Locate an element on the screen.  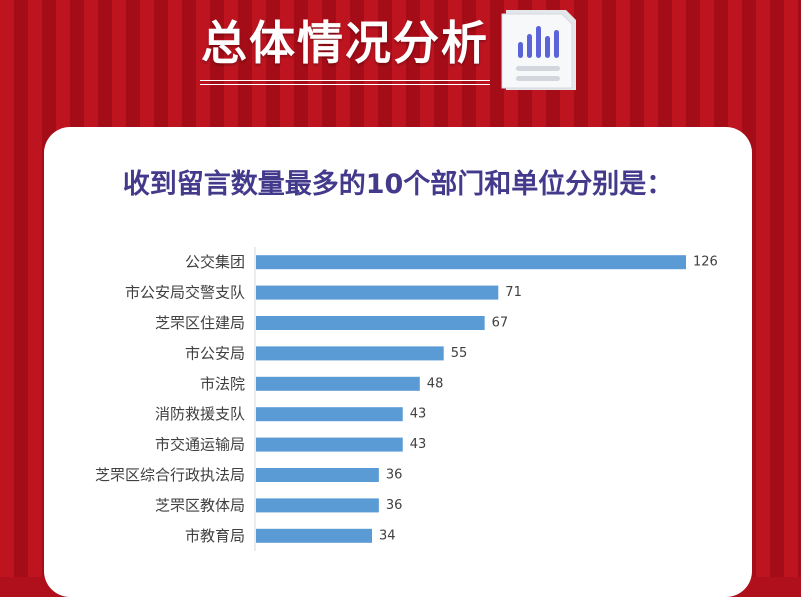
bar-value-label: 34 is located at coordinates (387, 535).